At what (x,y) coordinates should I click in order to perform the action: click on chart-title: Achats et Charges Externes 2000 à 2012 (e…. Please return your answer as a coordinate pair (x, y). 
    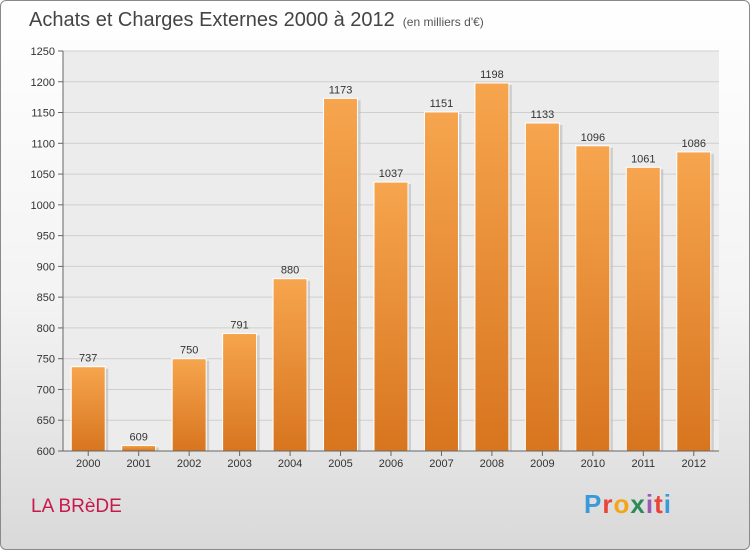
    Looking at the image, I should click on (256, 20).